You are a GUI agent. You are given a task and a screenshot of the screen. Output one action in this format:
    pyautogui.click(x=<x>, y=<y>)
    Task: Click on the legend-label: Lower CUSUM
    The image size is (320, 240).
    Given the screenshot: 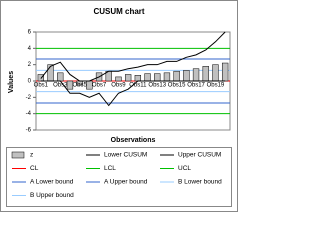 What is the action you would take?
    pyautogui.click(x=125, y=155)
    